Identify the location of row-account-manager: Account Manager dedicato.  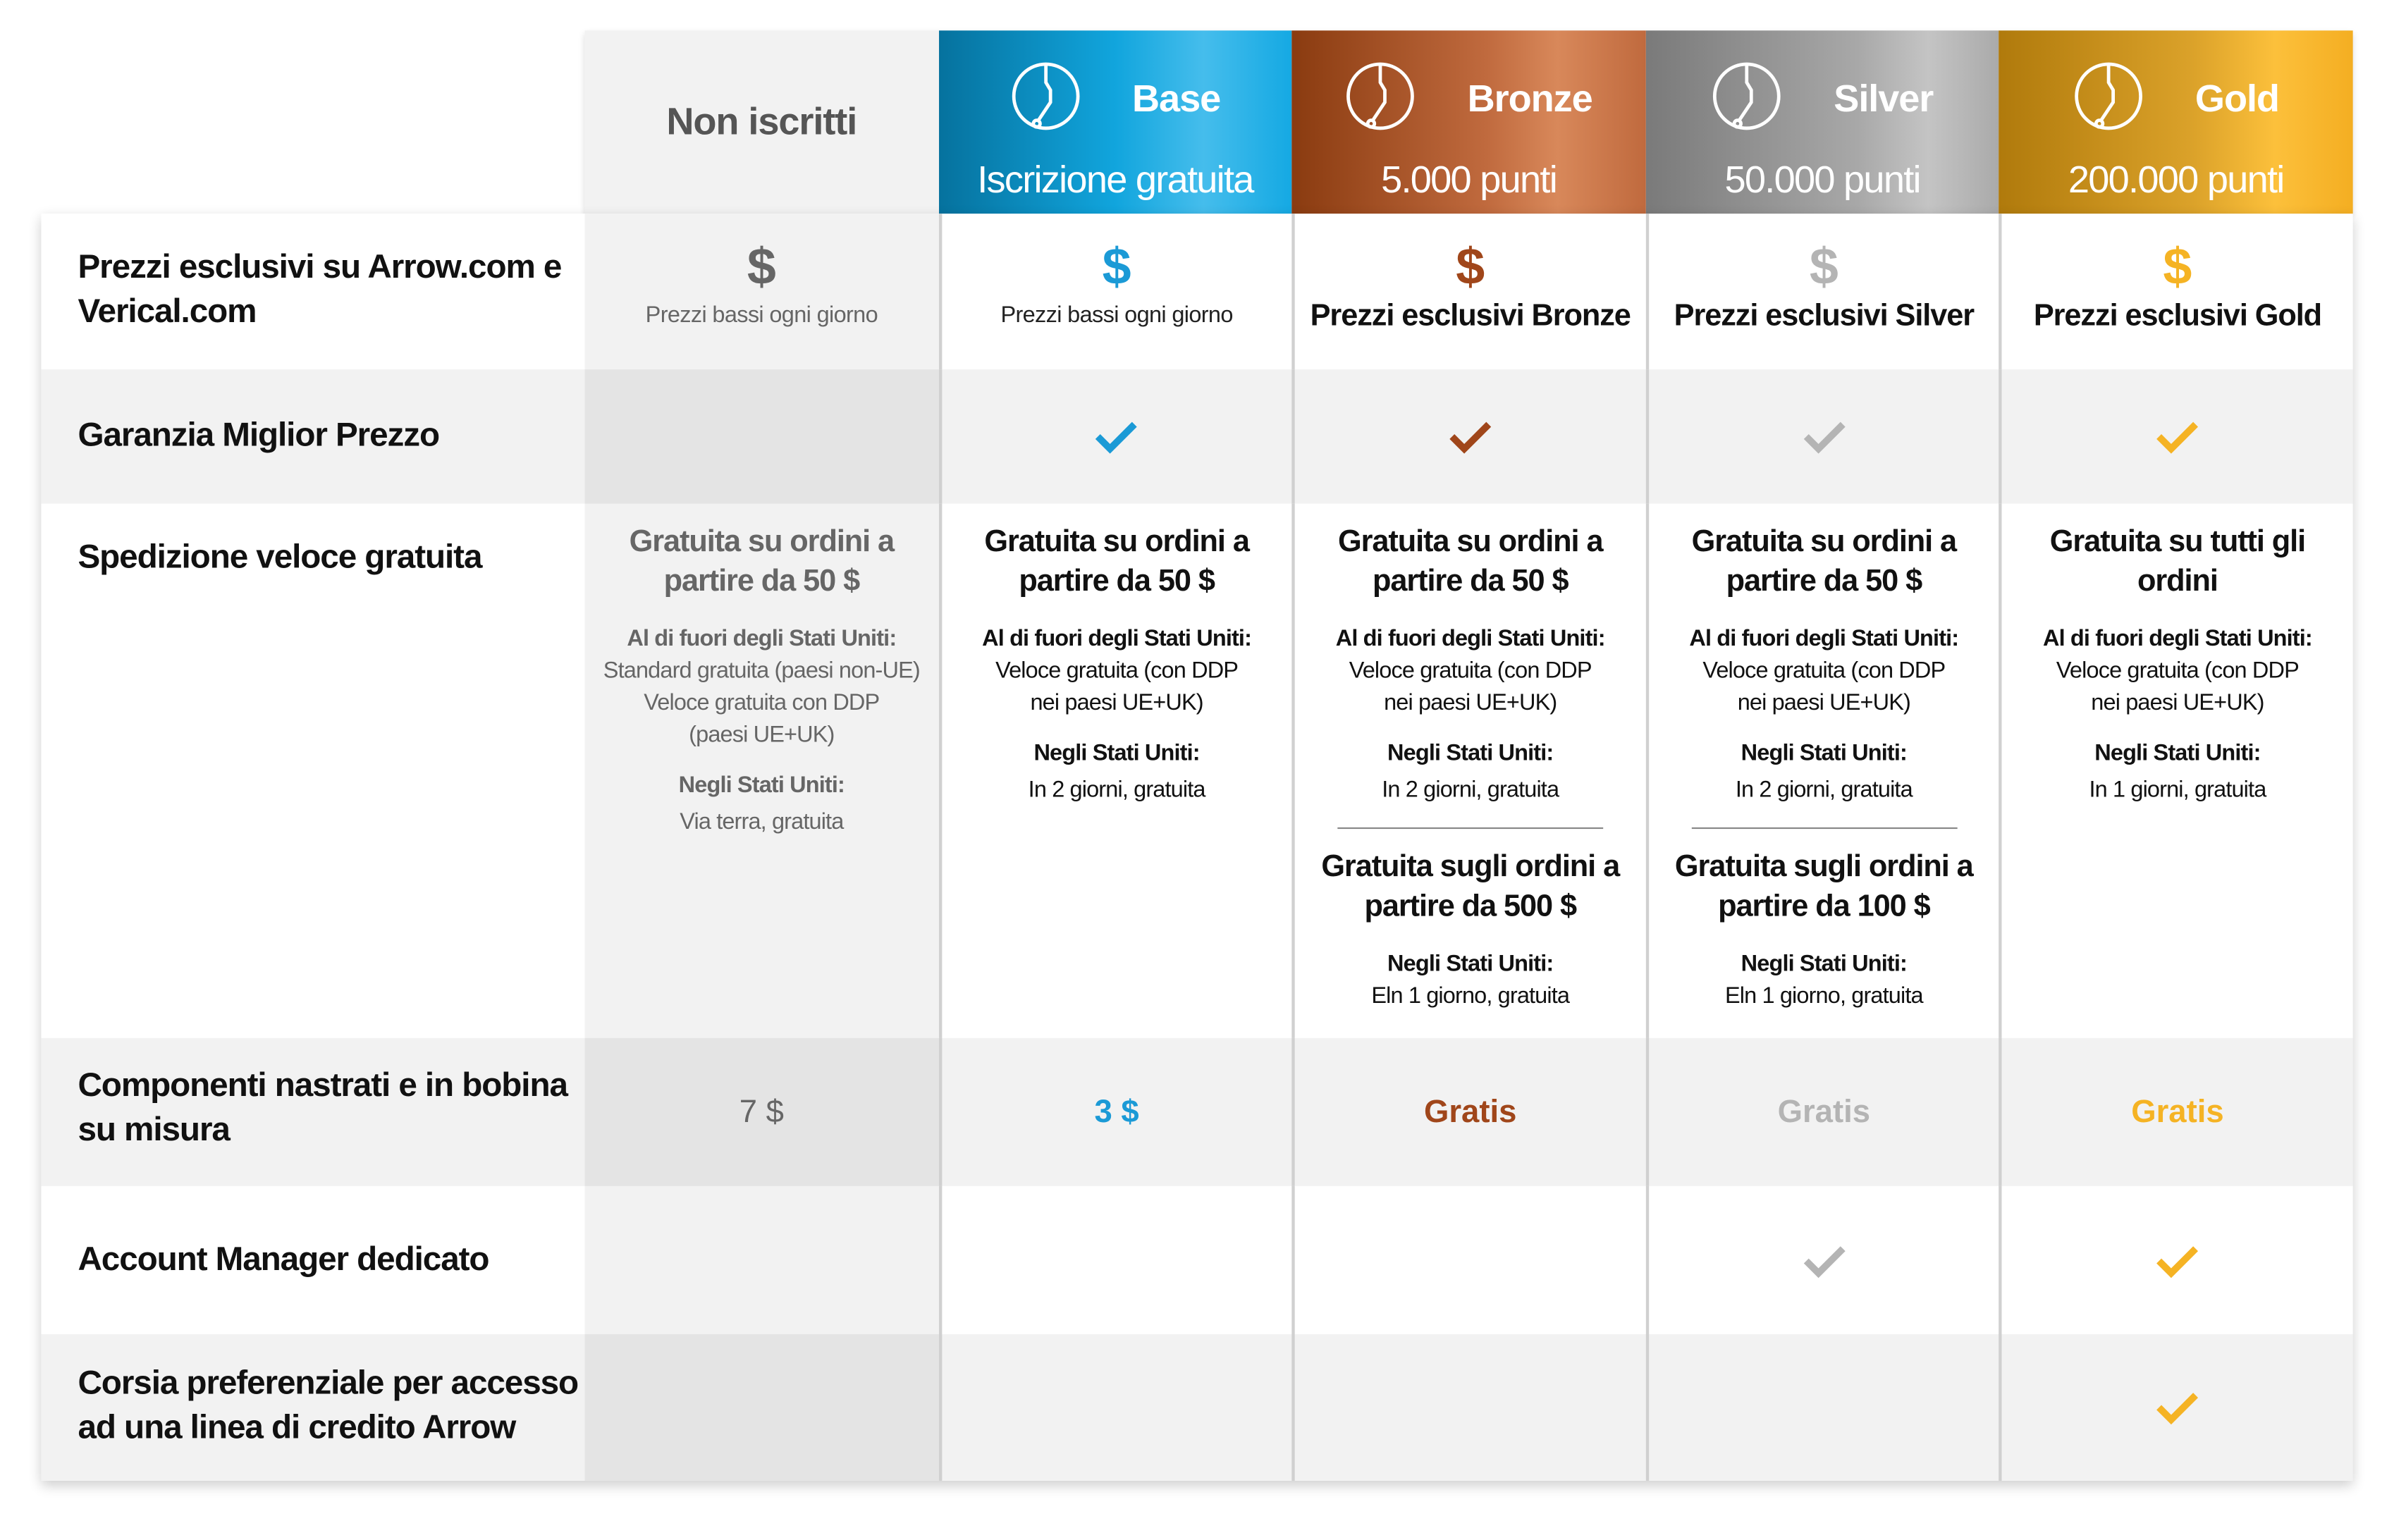
(1197, 1259).